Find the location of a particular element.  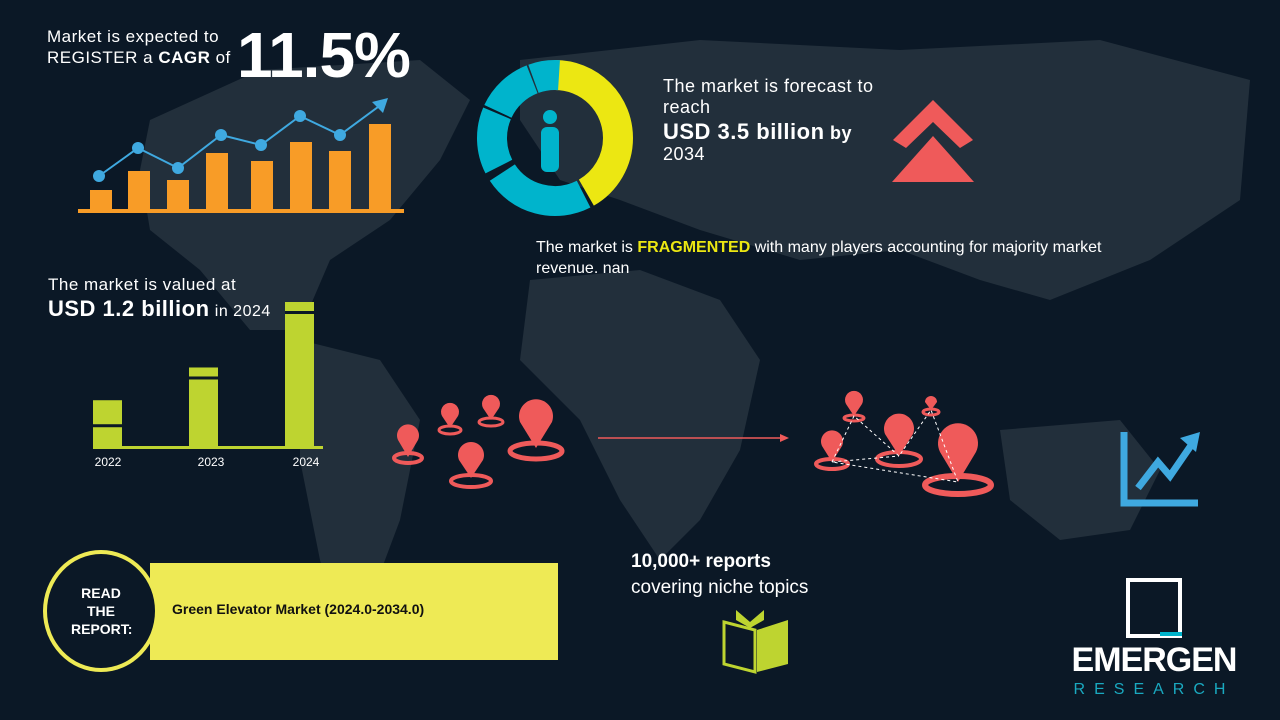

cagr-value: 11.5% is located at coordinates (324, 55).